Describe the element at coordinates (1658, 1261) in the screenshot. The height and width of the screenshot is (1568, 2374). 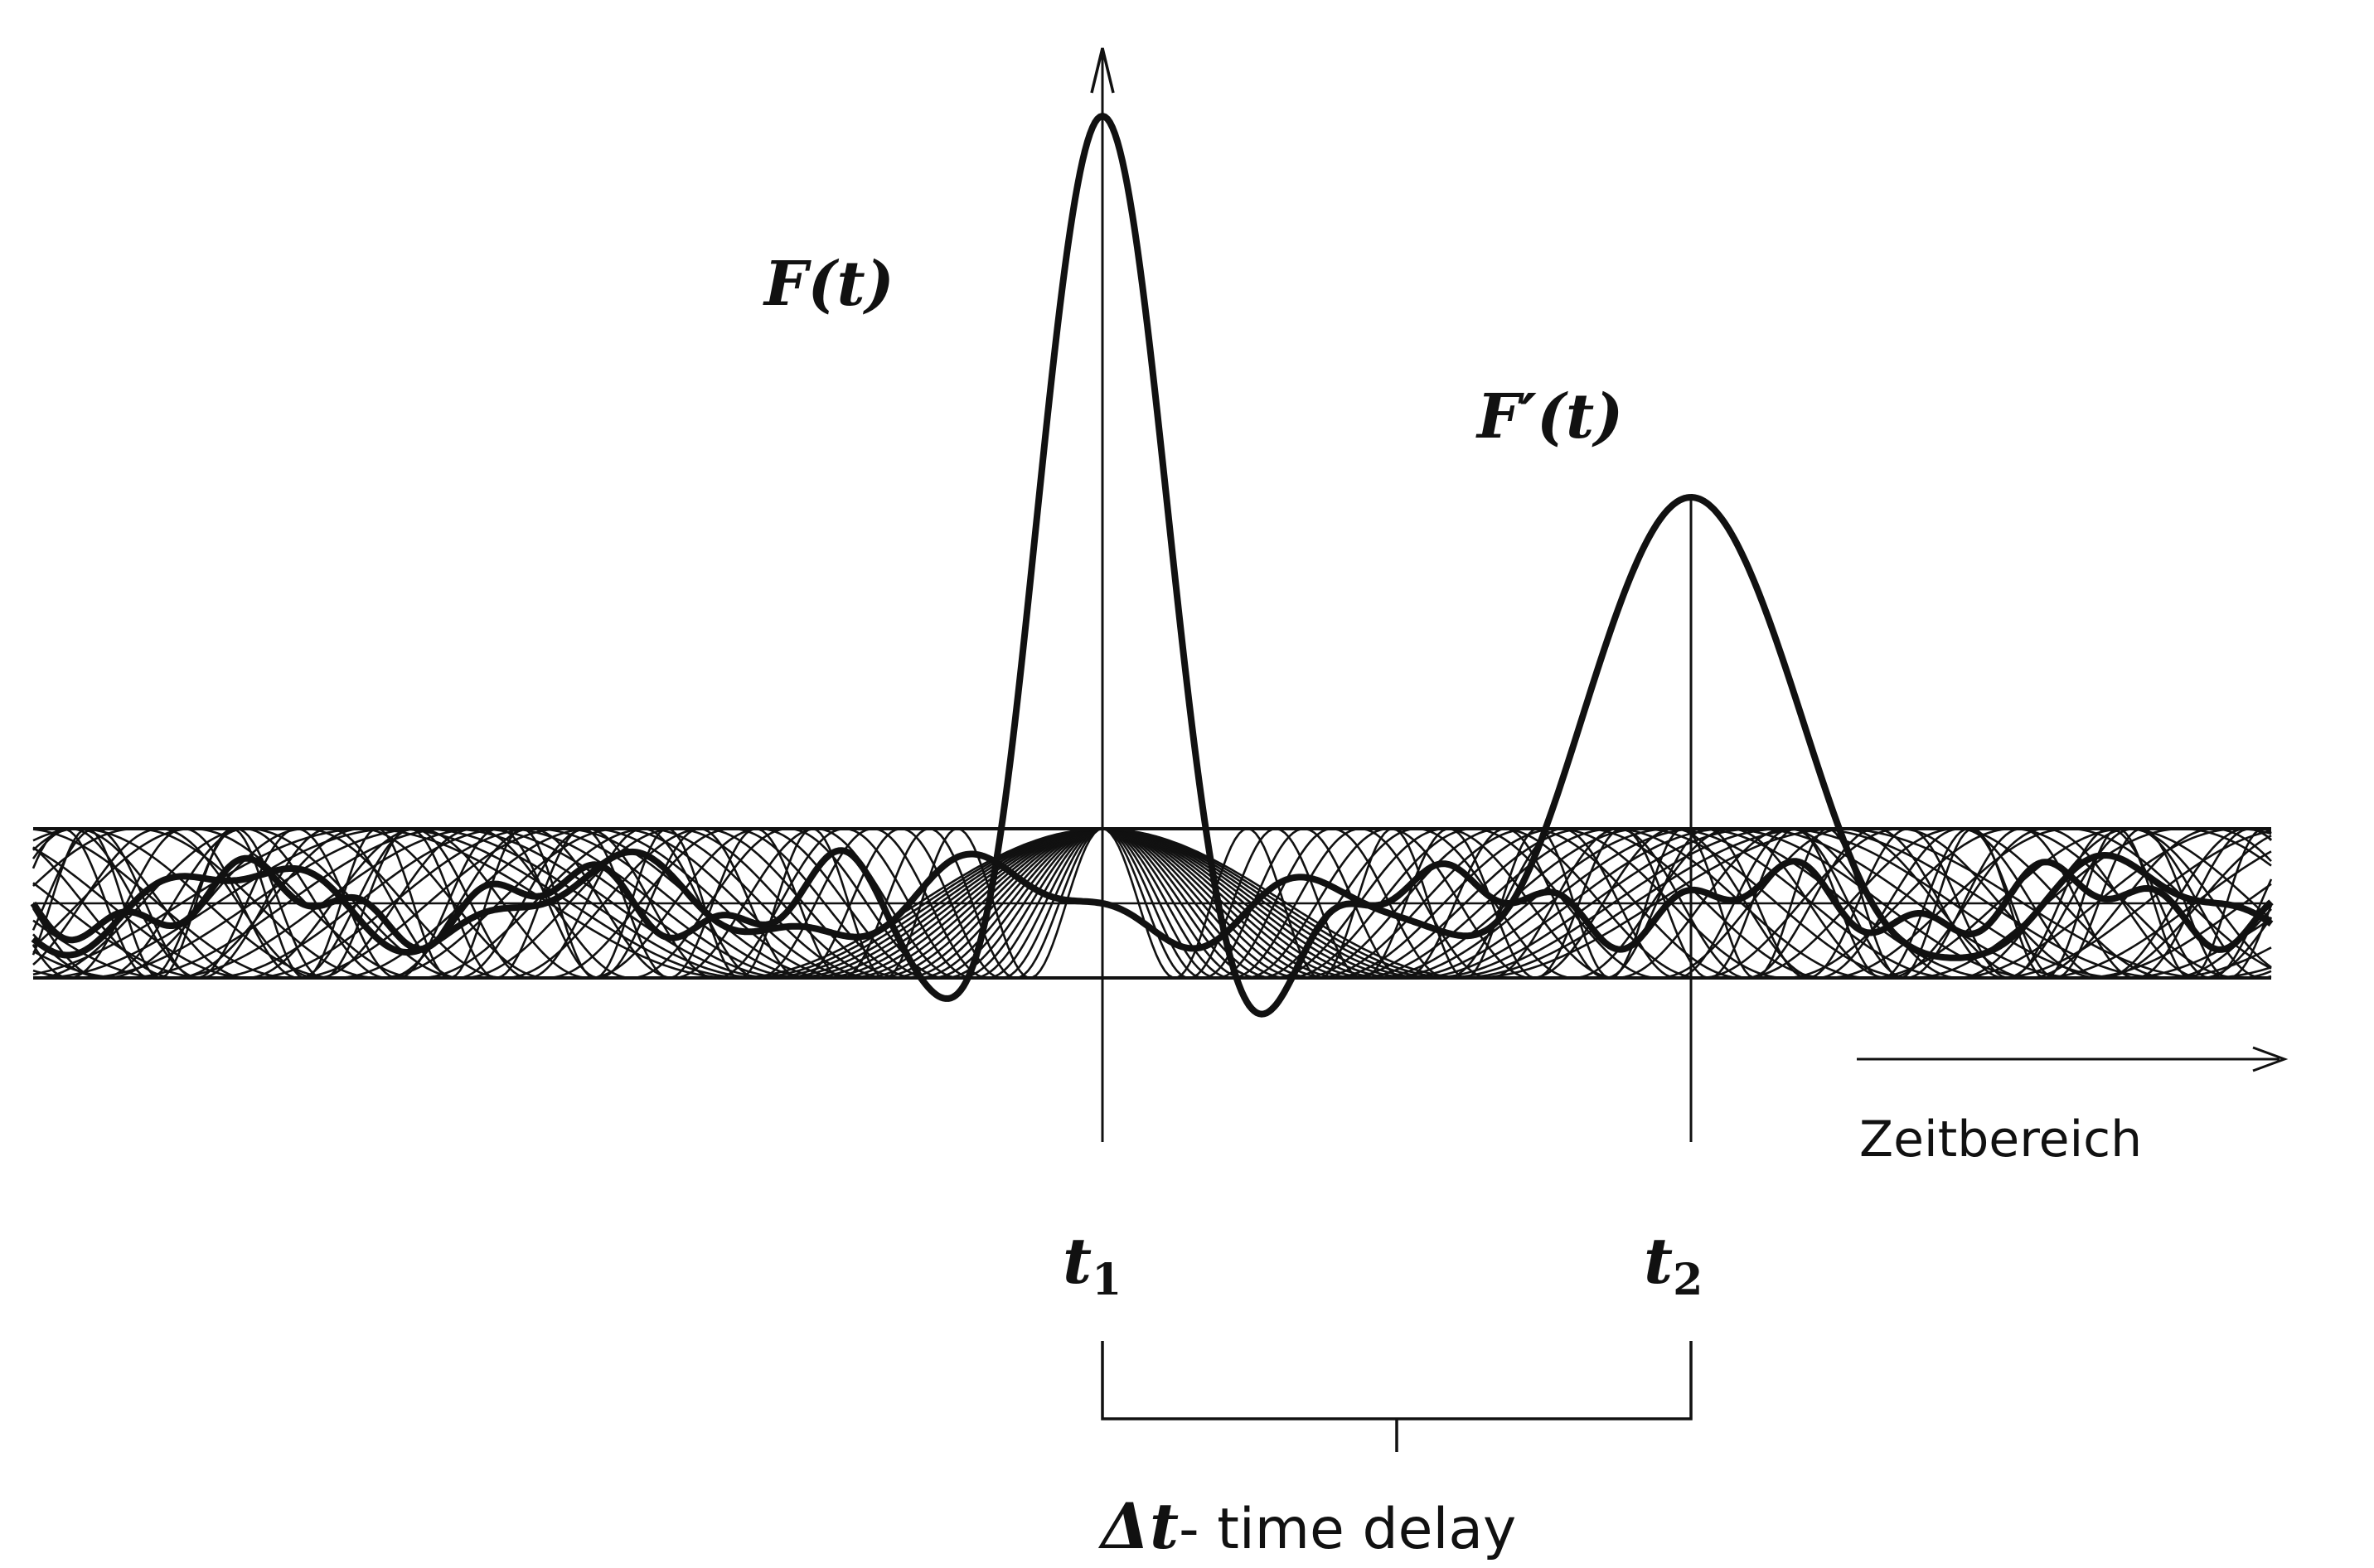
I see `label-t2-main: t` at that location.